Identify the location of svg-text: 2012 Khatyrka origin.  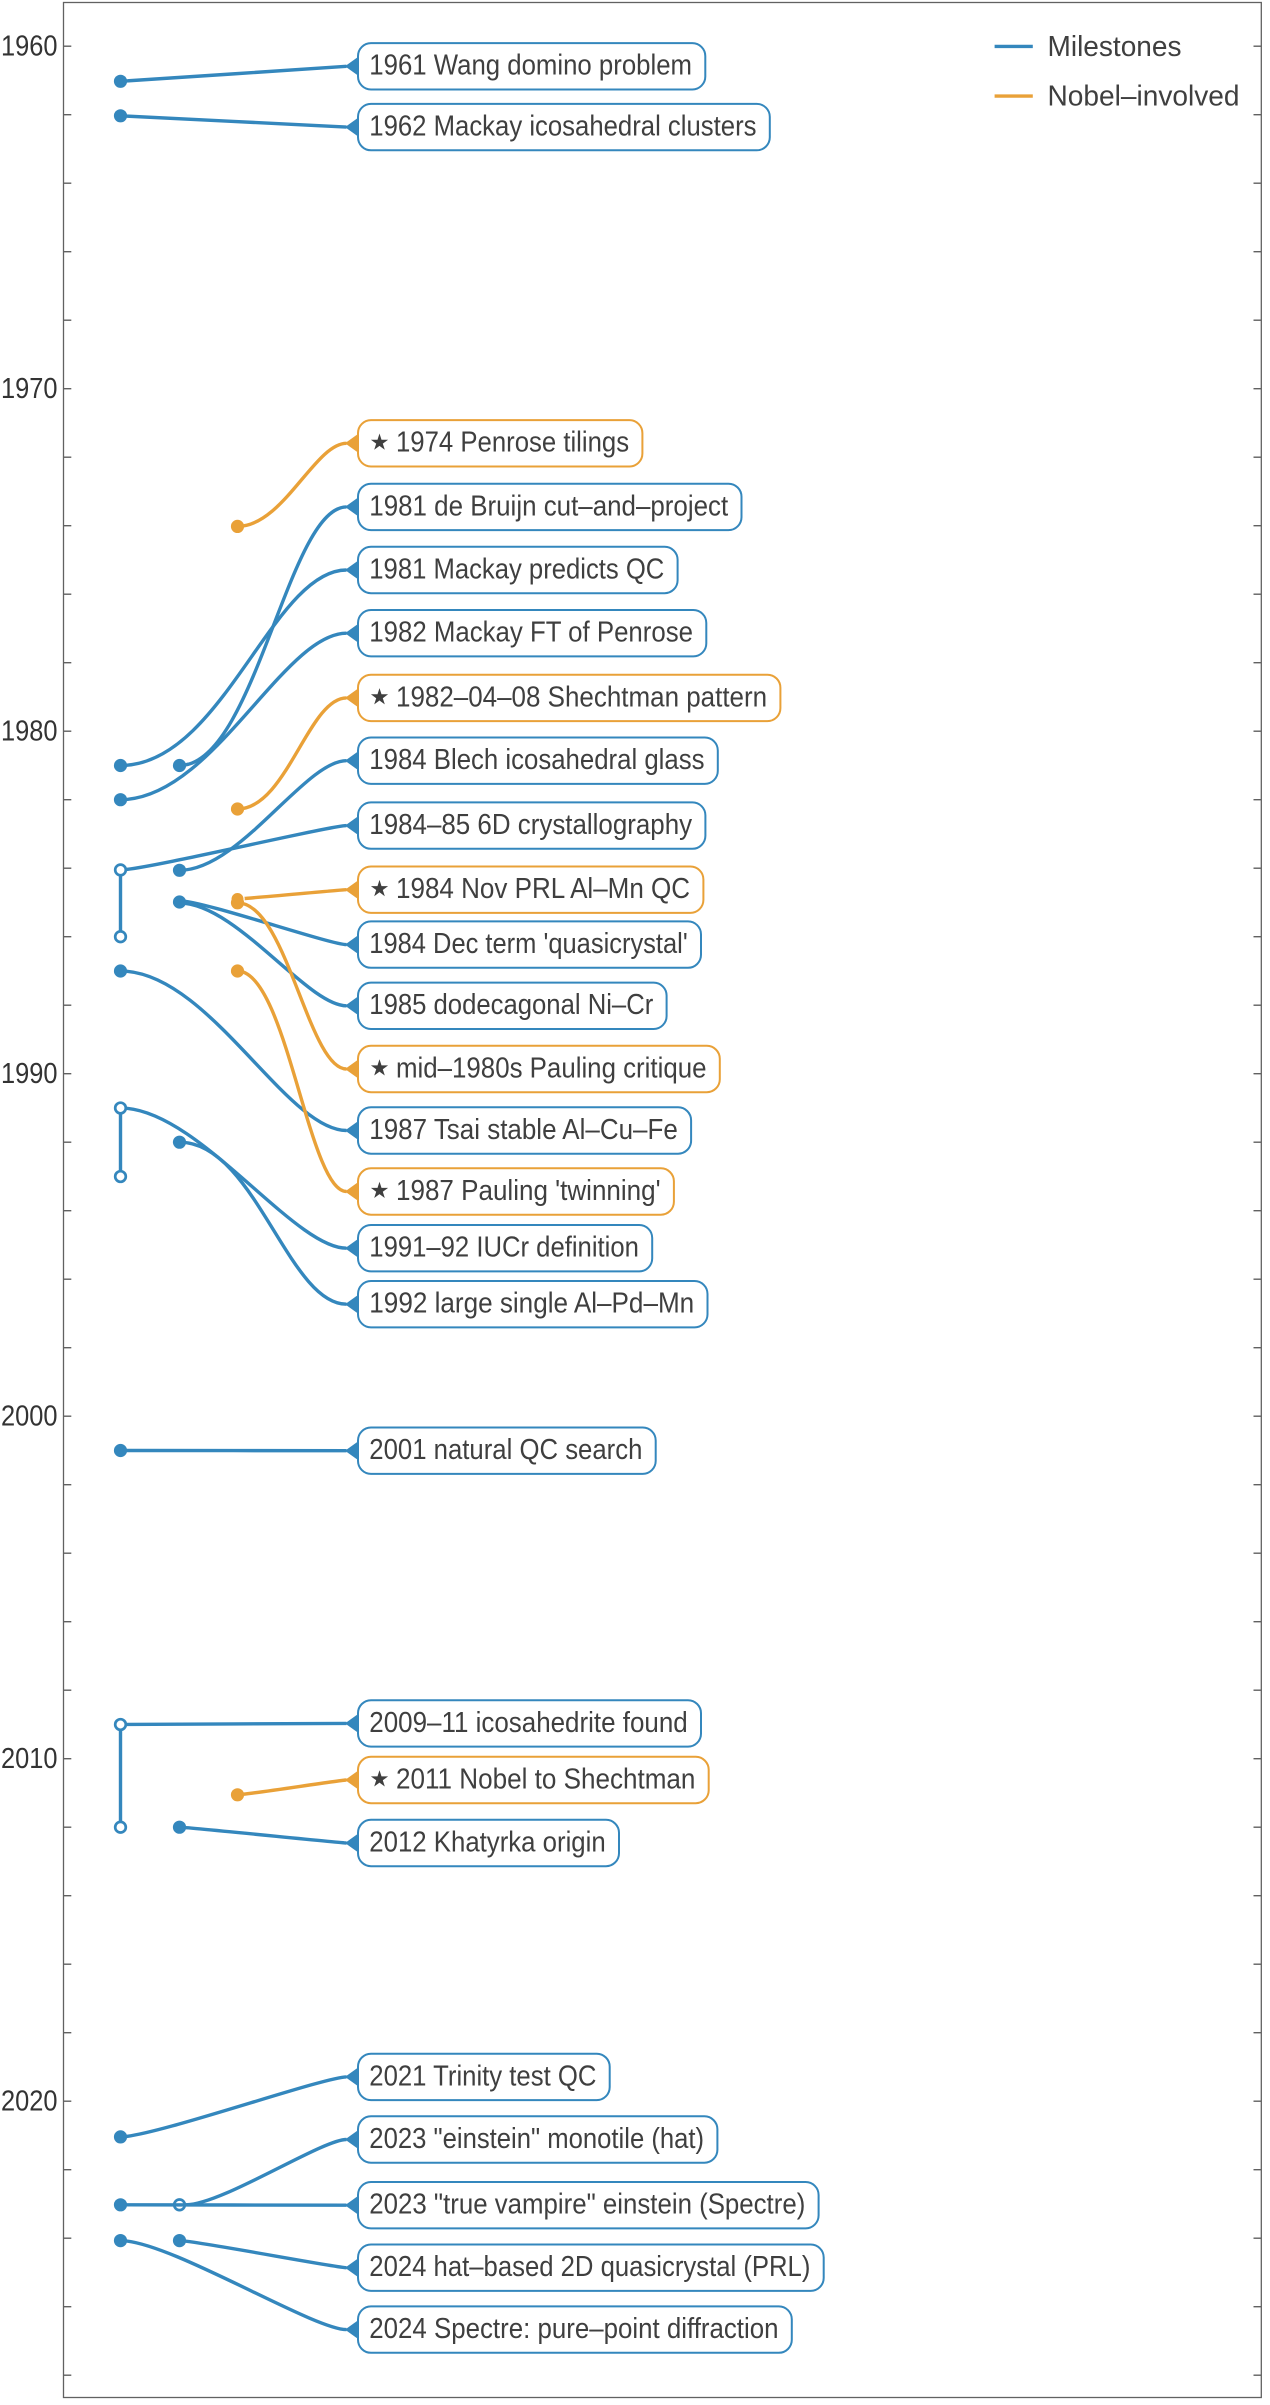
(487, 1842).